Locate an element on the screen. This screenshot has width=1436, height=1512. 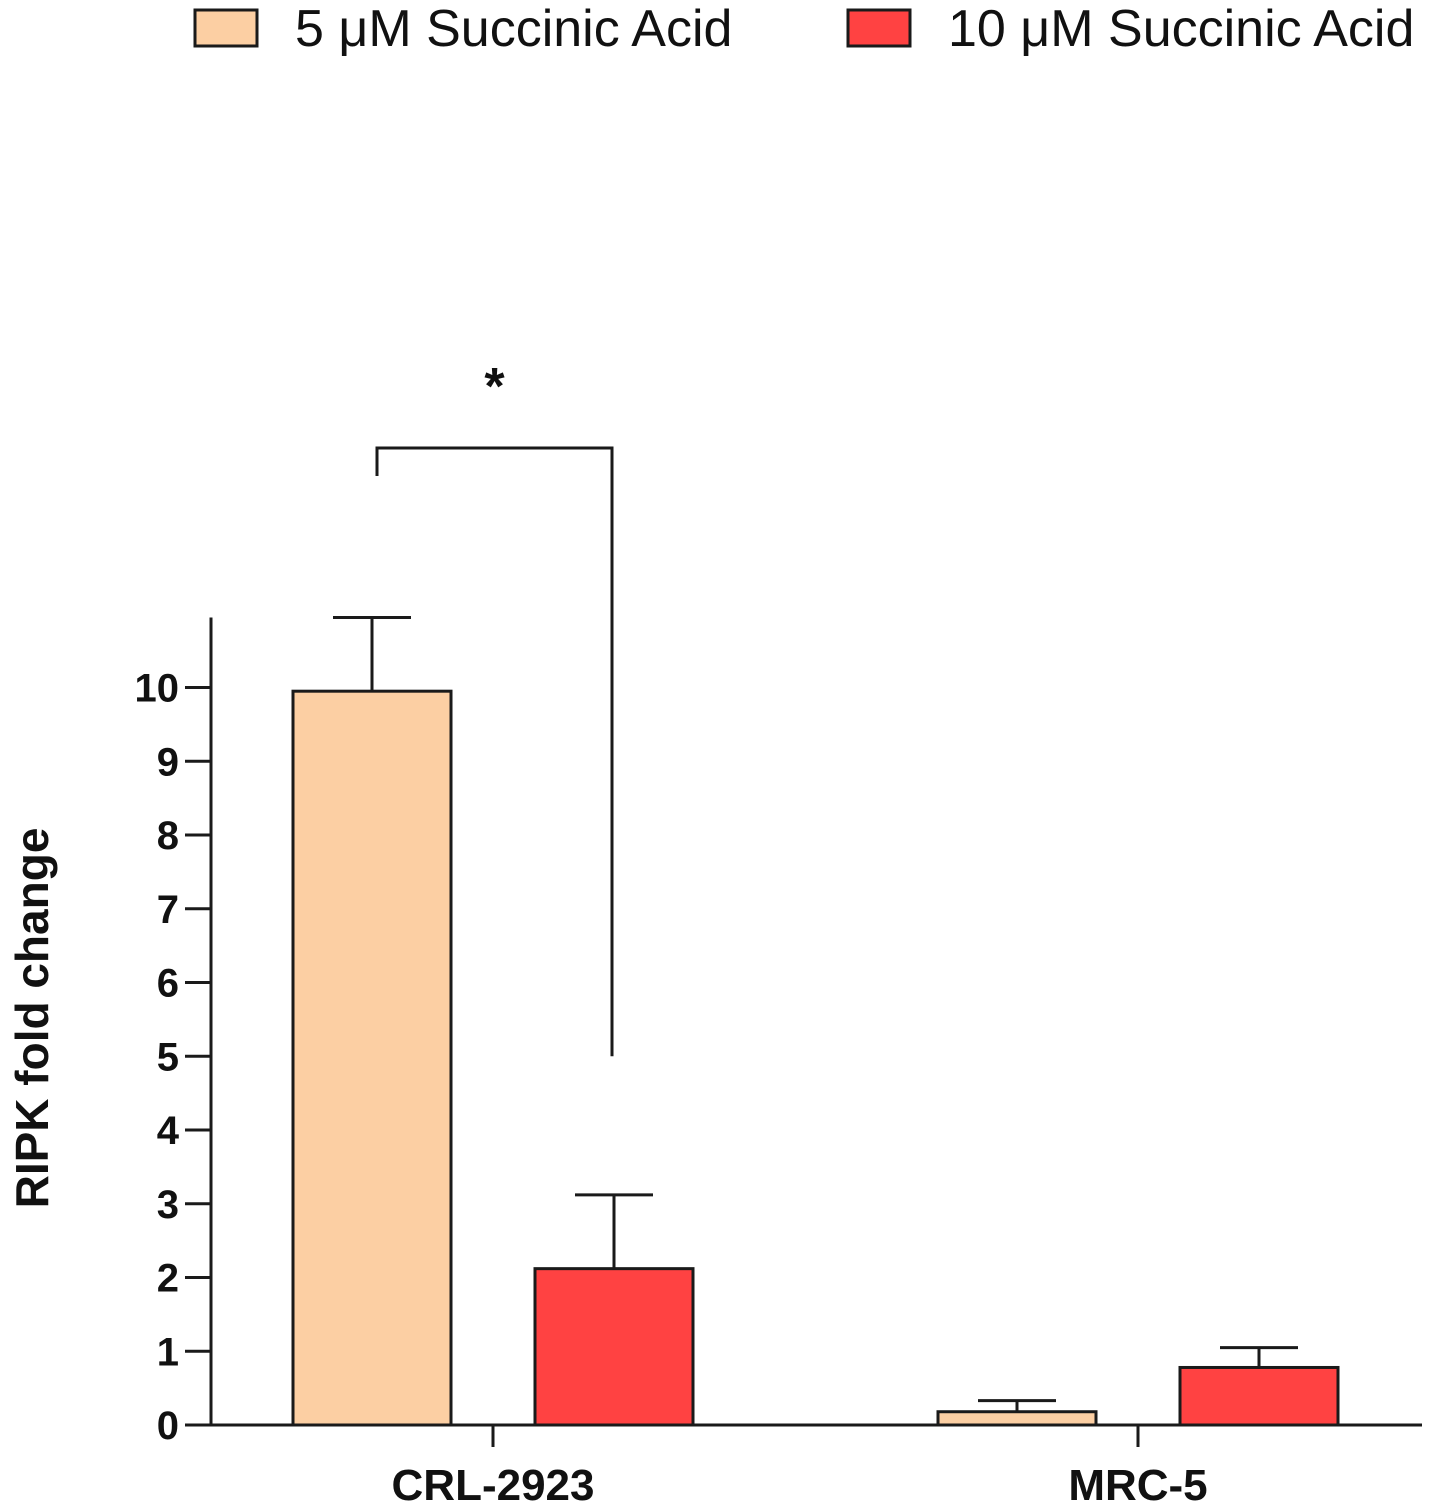
y-tick-label-6: 6 is located at coordinates (168, 984).